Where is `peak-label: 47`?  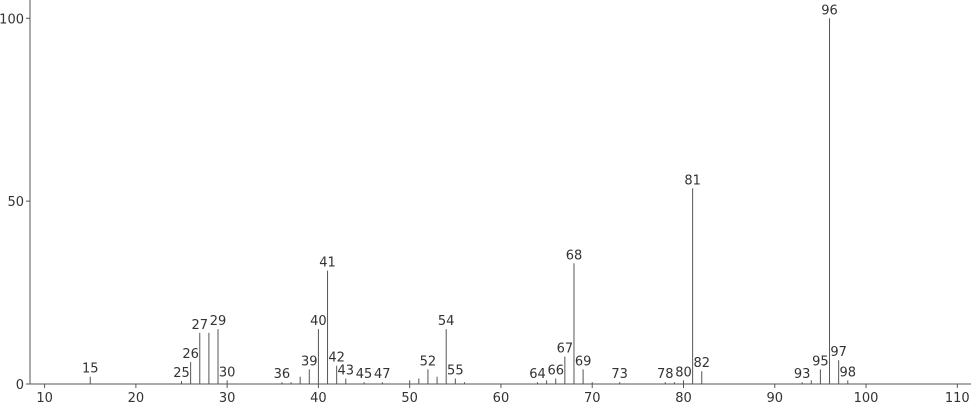 peak-label: 47 is located at coordinates (382, 374).